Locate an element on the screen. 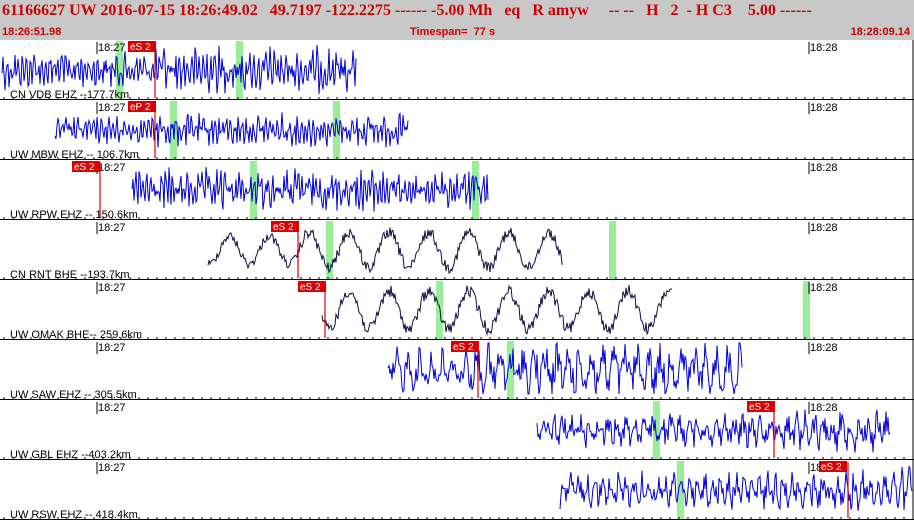 The image size is (914, 520). trace-panel: 18:27 18:28 eP 2 UW MBW EHZ -- 106.7km is located at coordinates (457, 131).